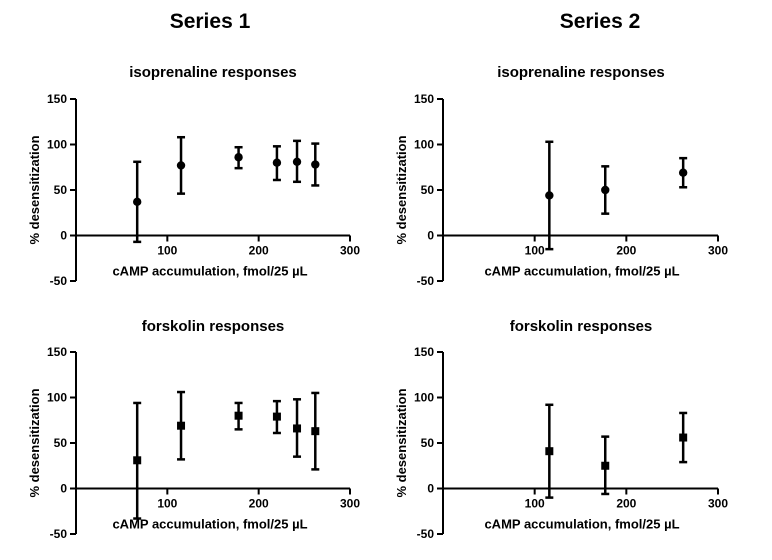 The width and height of the screenshot is (772, 560). Describe the element at coordinates (210, 21) in the screenshot. I see `series-1-heading: Series 1` at that location.